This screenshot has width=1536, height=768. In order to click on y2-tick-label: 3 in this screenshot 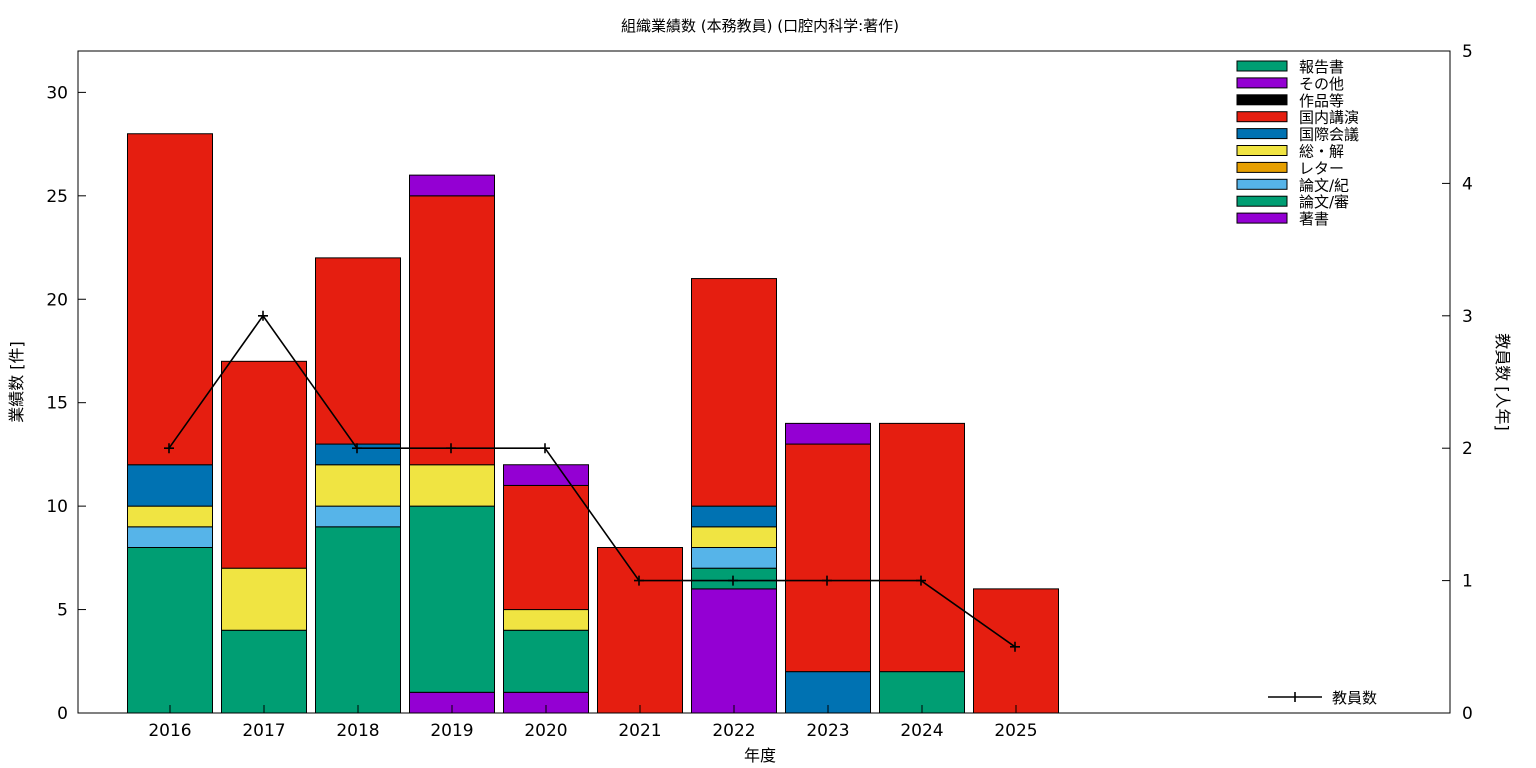, I will do `click(1467, 317)`.